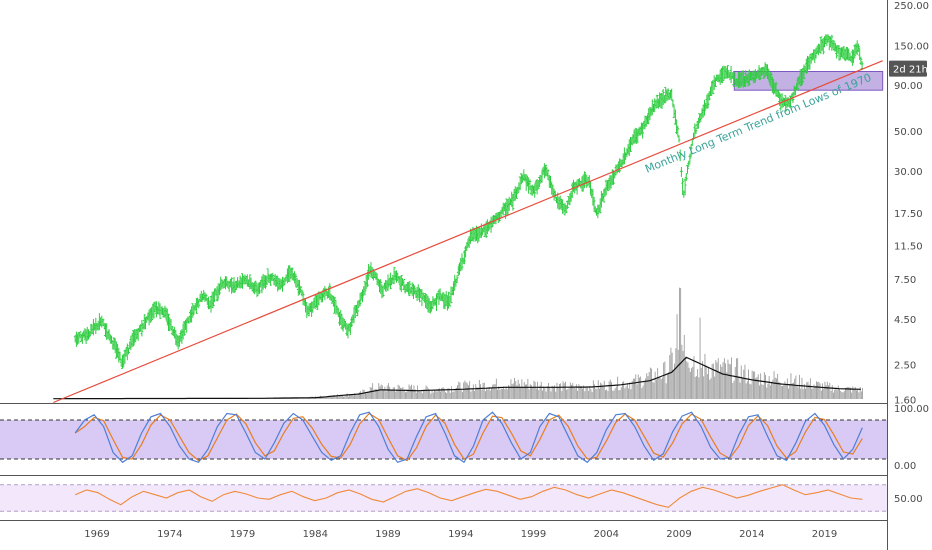  What do you see at coordinates (911, 46) in the screenshot?
I see `y-tick-label: 150.00` at bounding box center [911, 46].